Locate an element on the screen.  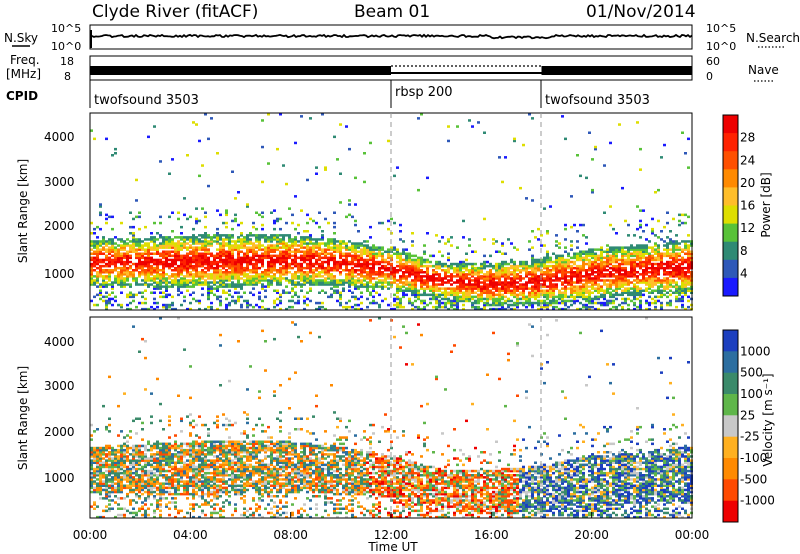
cpid-label: CPID is located at coordinates (22, 96).